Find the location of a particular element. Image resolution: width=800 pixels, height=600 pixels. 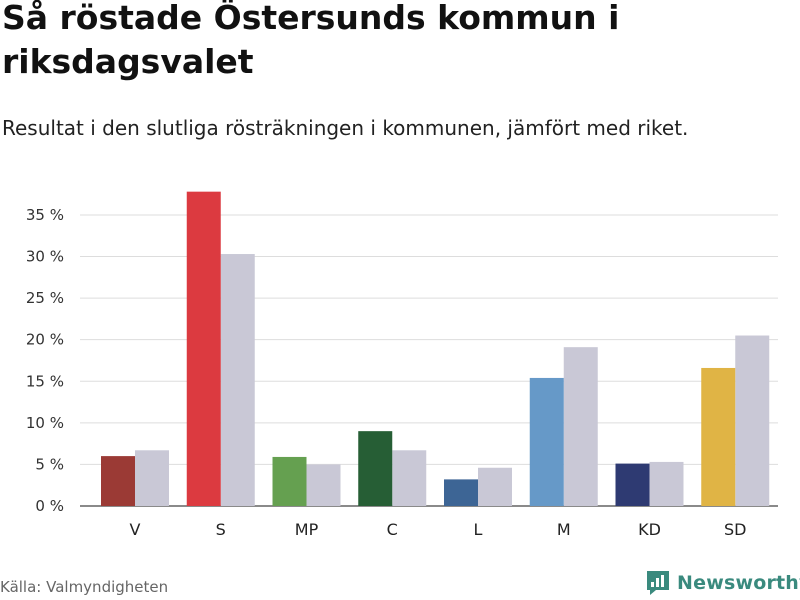

source-note: Källa: Valmyndigheten is located at coordinates (84, 587).